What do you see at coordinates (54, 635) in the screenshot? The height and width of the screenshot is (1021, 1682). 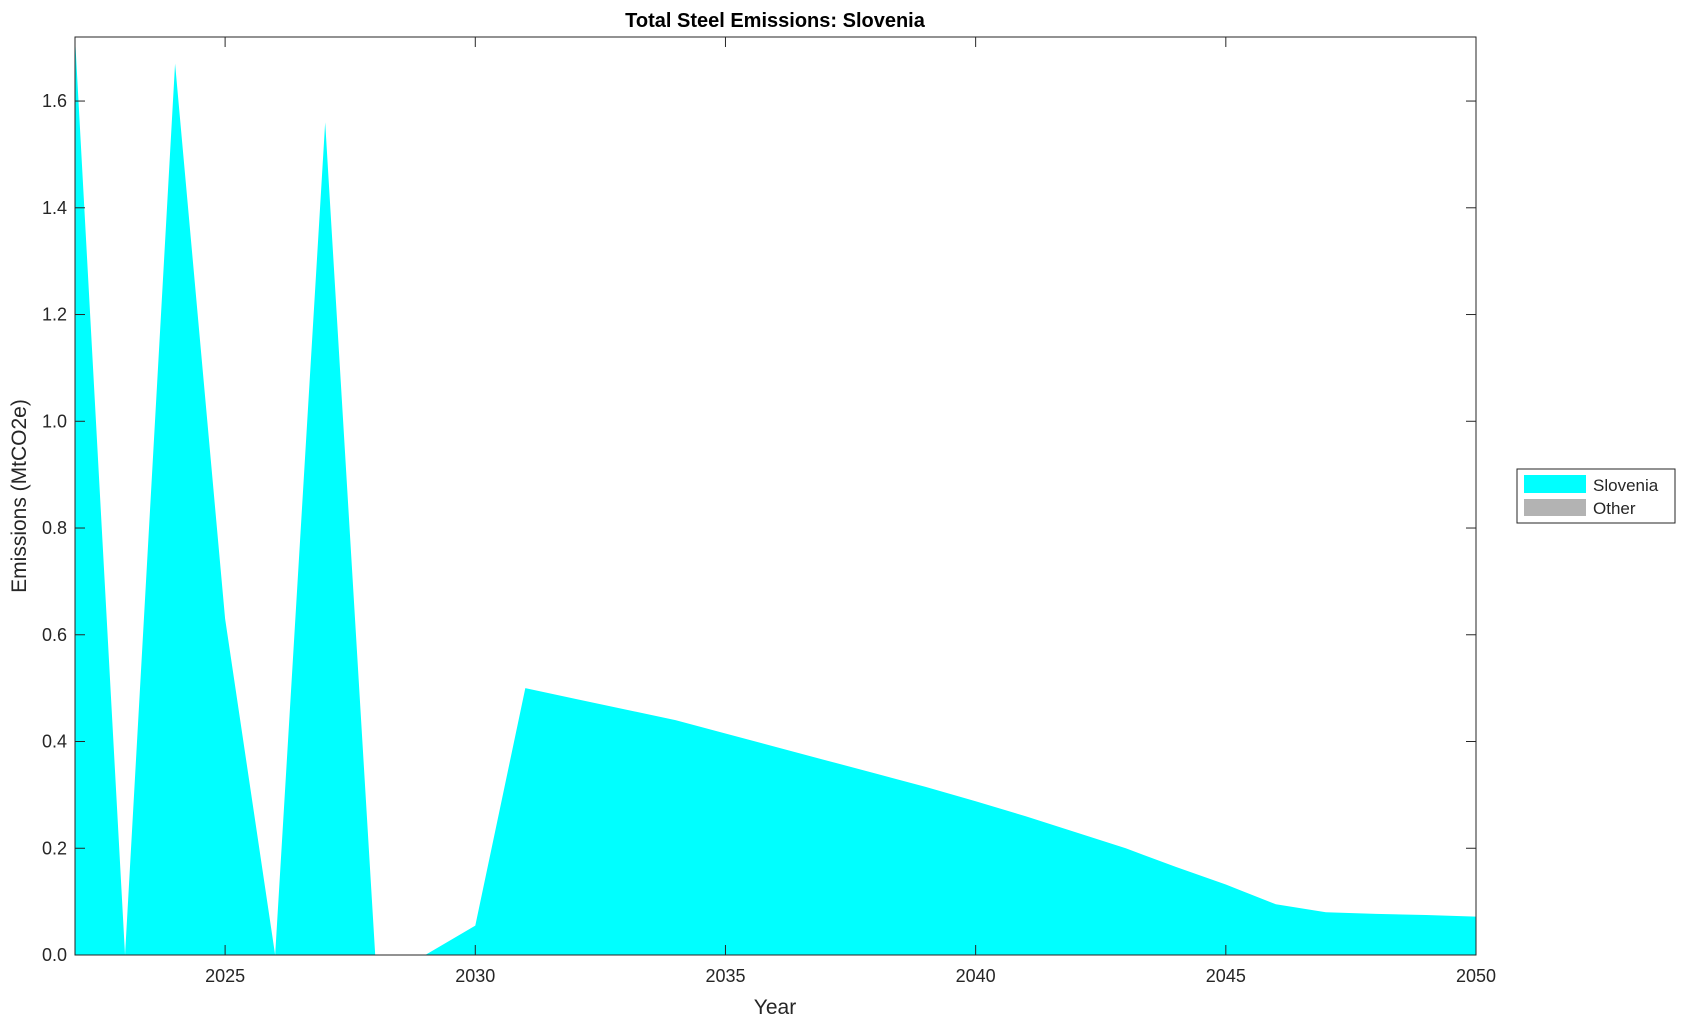 I see `y-tick-label: 0.6` at bounding box center [54, 635].